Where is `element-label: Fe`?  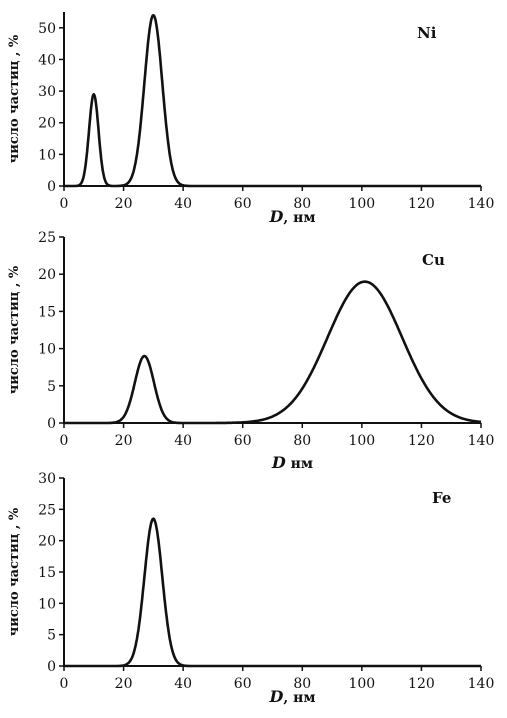 element-label: Fe is located at coordinates (441, 498).